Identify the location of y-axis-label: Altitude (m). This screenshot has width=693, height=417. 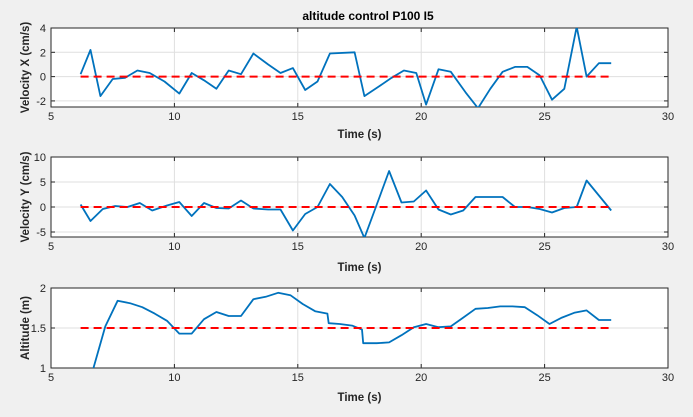
(26, 328).